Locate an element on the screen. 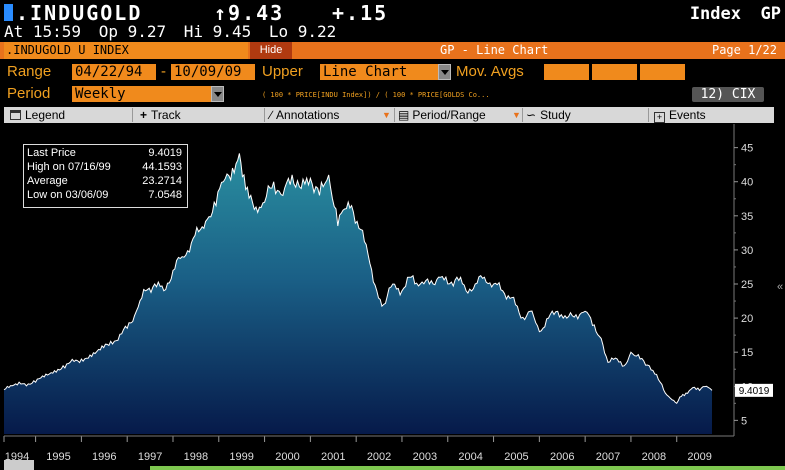  mov-avgs-label: Mov. Avgs is located at coordinates (490, 71).